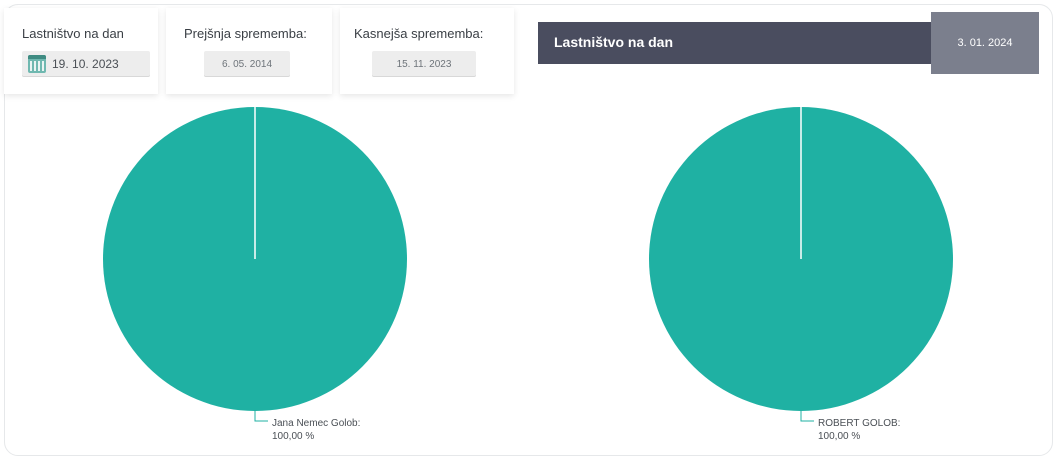 The width and height of the screenshot is (1057, 459). Describe the element at coordinates (614, 42) in the screenshot. I see `right-ownership-title: Lastništvo na dan` at that location.